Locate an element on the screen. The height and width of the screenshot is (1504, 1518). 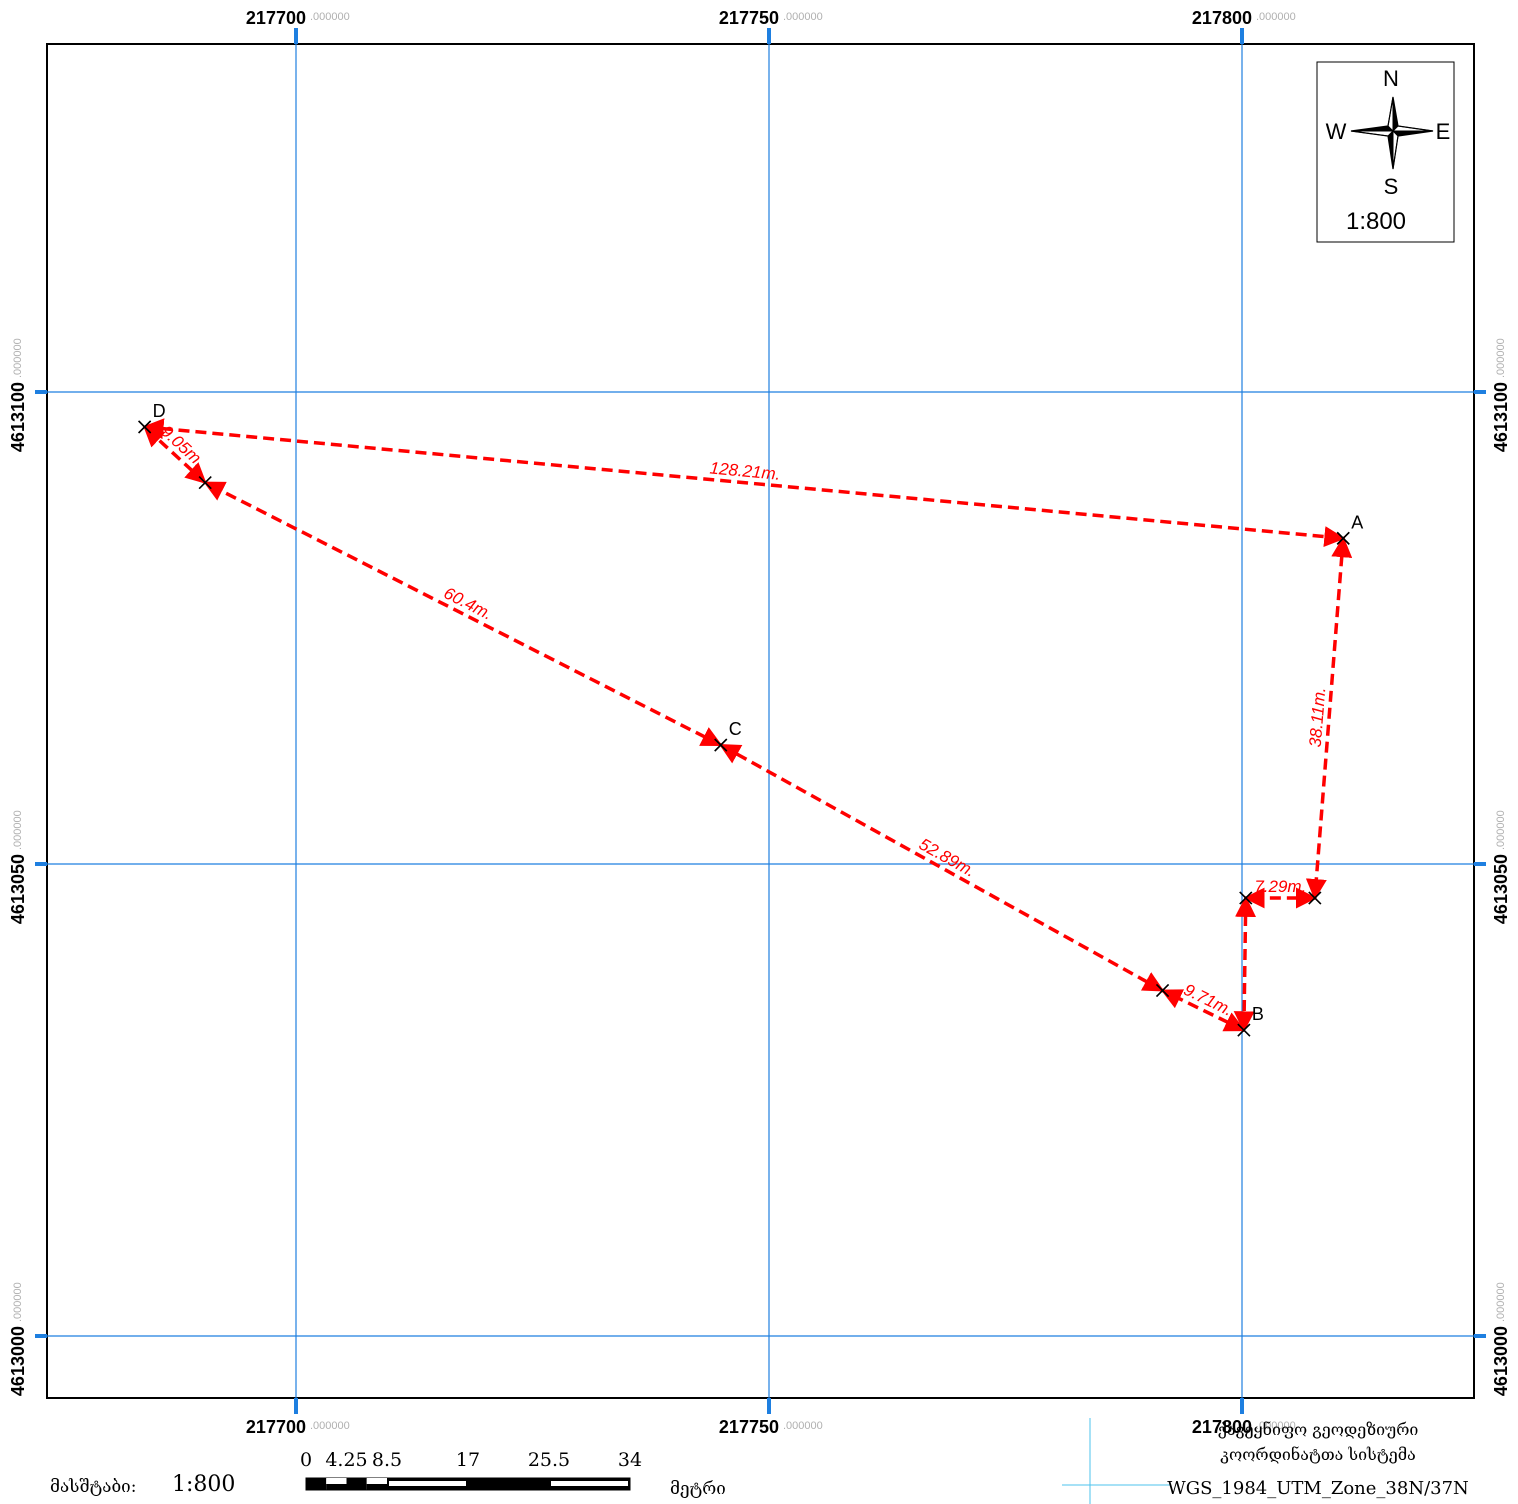
grid-y-label-left: 4613050 .000000 is located at coordinates (18, 867).